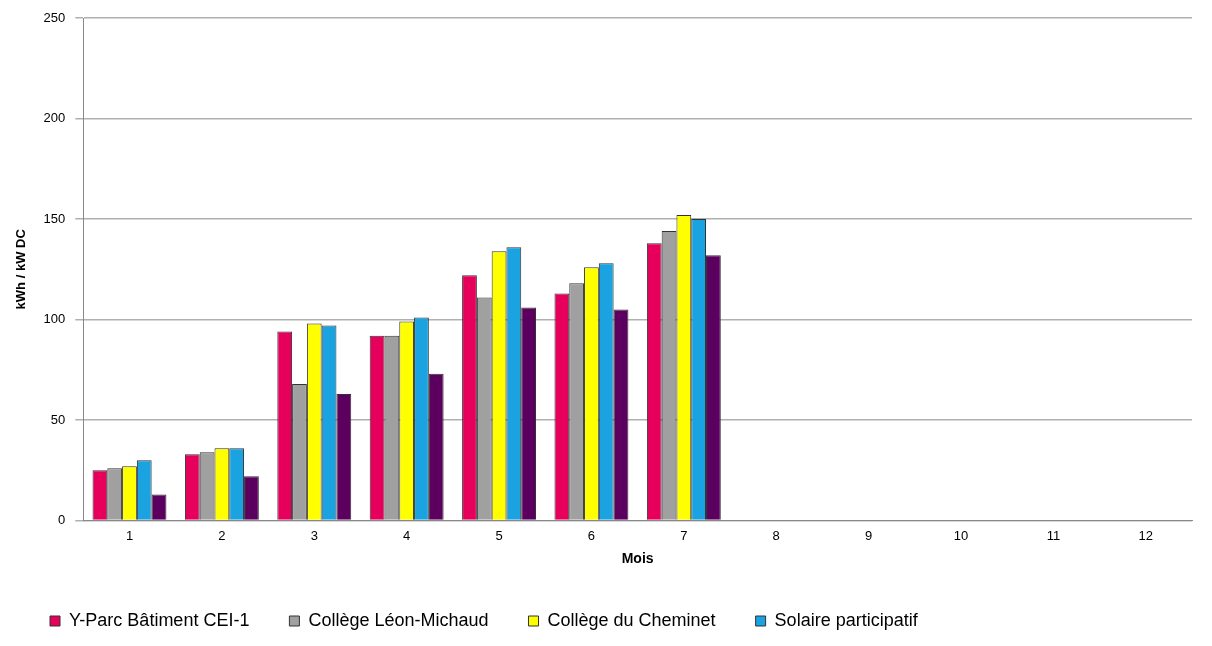  What do you see at coordinates (54, 118) in the screenshot?
I see `y-tick-label: 200` at bounding box center [54, 118].